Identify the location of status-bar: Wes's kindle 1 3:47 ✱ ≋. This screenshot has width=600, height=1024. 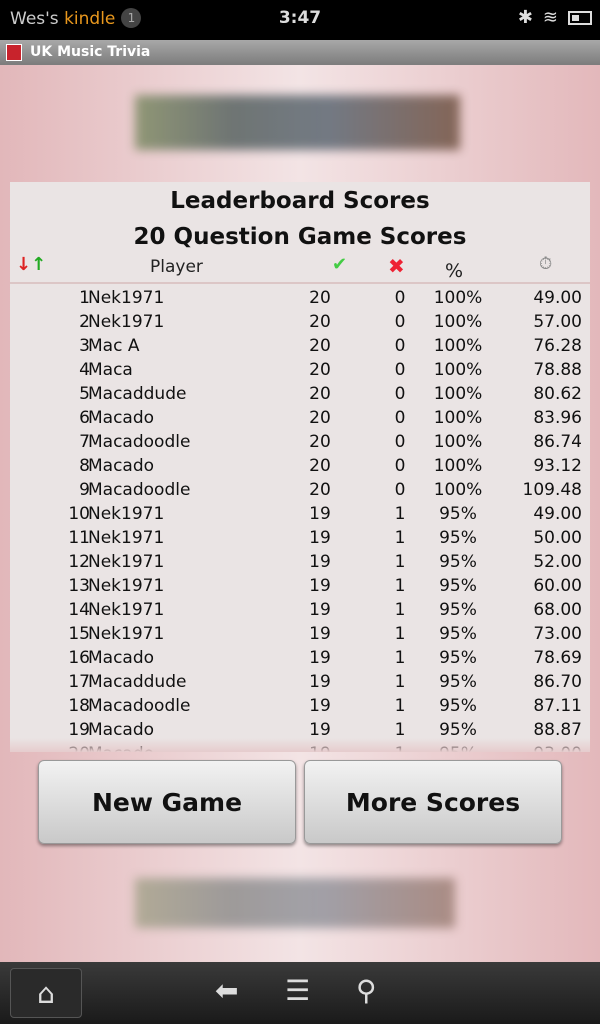
(300, 20).